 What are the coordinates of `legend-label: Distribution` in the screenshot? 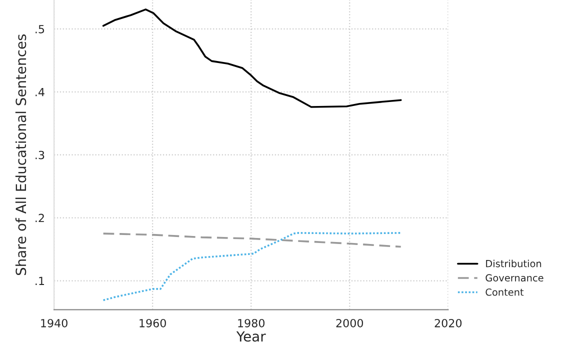 It's located at (514, 264).